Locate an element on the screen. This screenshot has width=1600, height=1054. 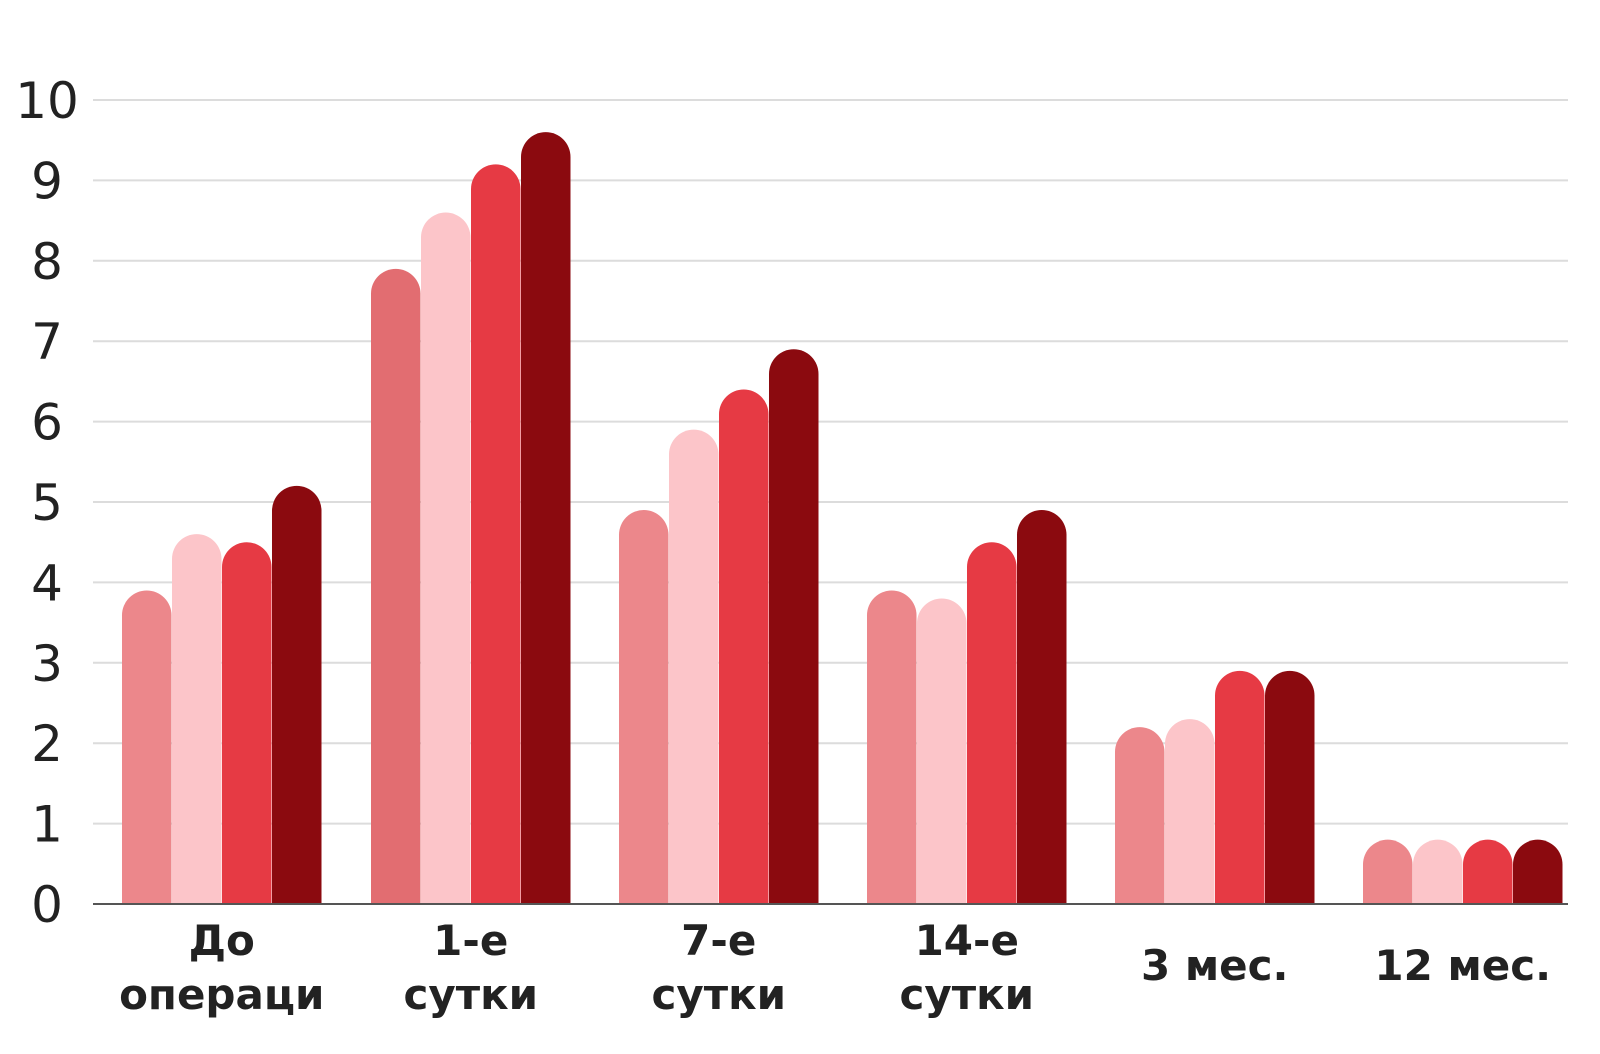
y-tick-label: 5 is located at coordinates (47, 503).